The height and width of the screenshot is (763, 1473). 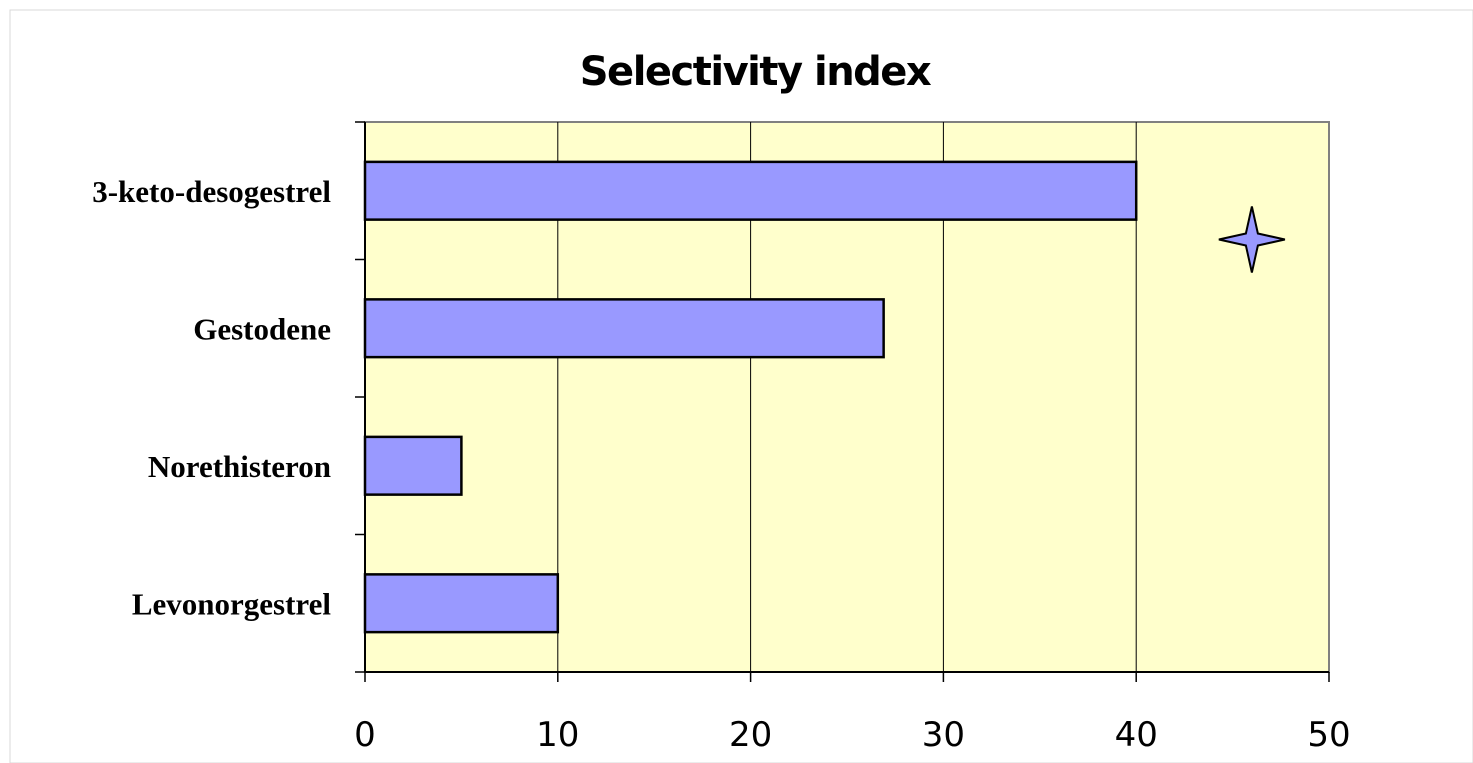 I want to click on x-tick-label: 30, so click(x=943, y=735).